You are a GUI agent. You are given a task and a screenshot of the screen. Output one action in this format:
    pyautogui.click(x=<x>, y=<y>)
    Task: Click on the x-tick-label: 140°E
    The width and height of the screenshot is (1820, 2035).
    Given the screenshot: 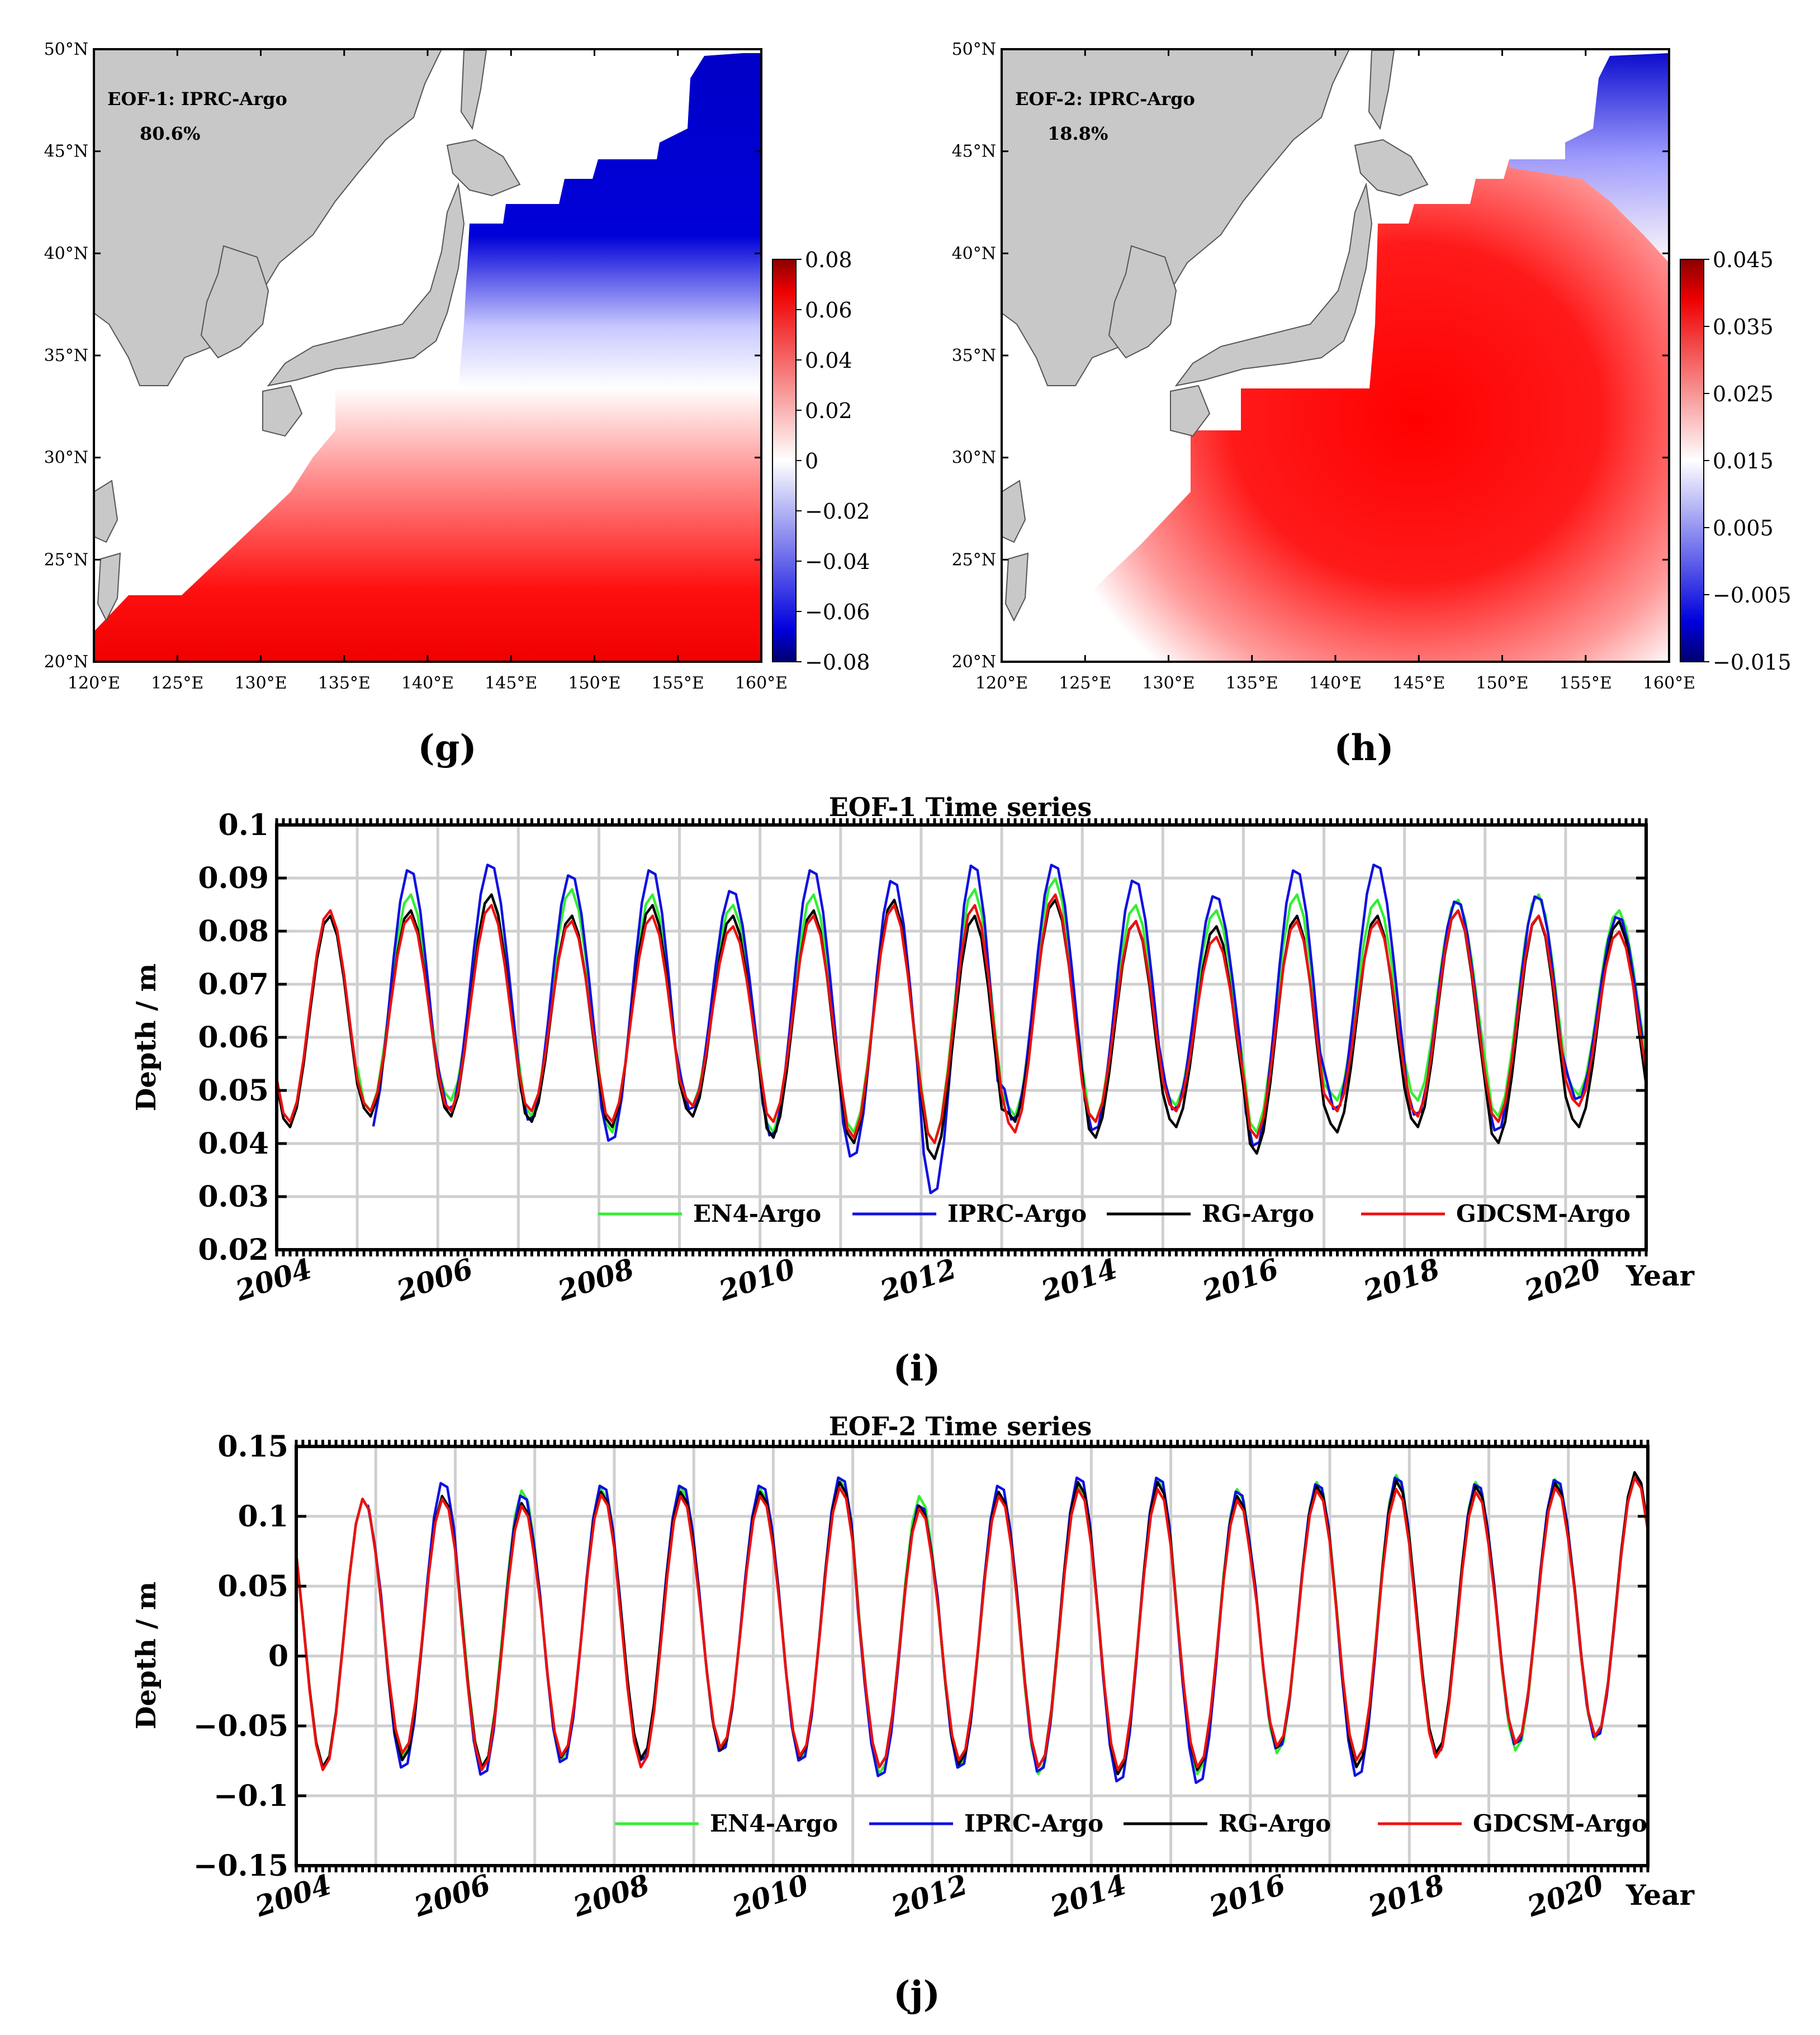 What is the action you would take?
    pyautogui.click(x=1335, y=683)
    